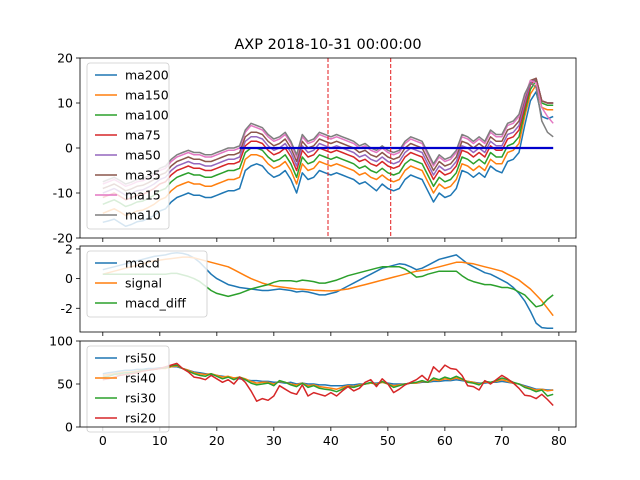 The height and width of the screenshot is (480, 640). I want to click on y-tick-label: -2, so click(67, 308).